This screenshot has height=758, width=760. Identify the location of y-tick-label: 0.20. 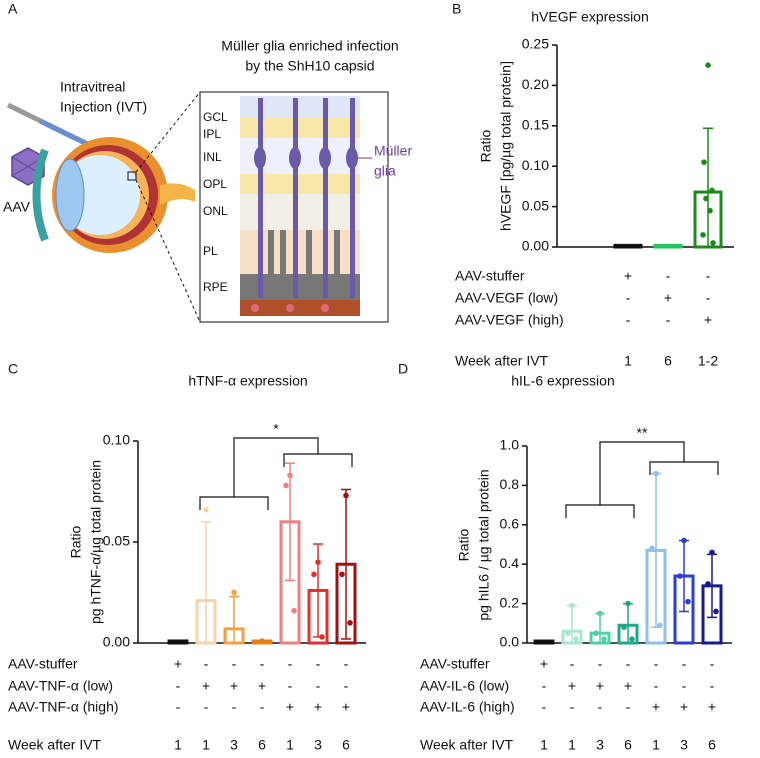
(535, 84).